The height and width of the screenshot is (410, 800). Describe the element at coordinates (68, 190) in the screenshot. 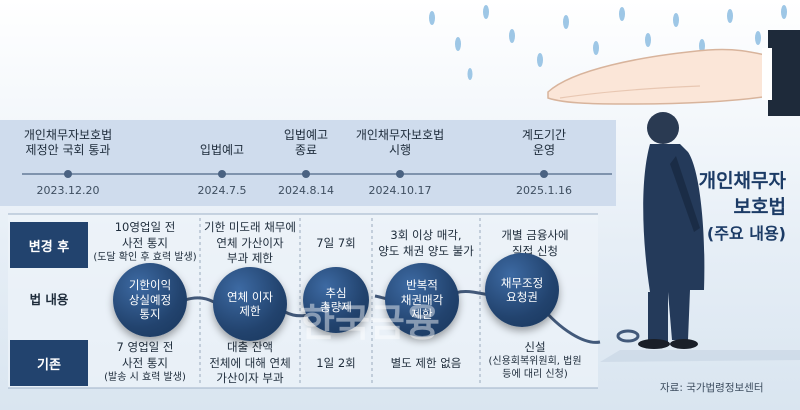

I see `timeline-date-1: 2023.12.20` at that location.